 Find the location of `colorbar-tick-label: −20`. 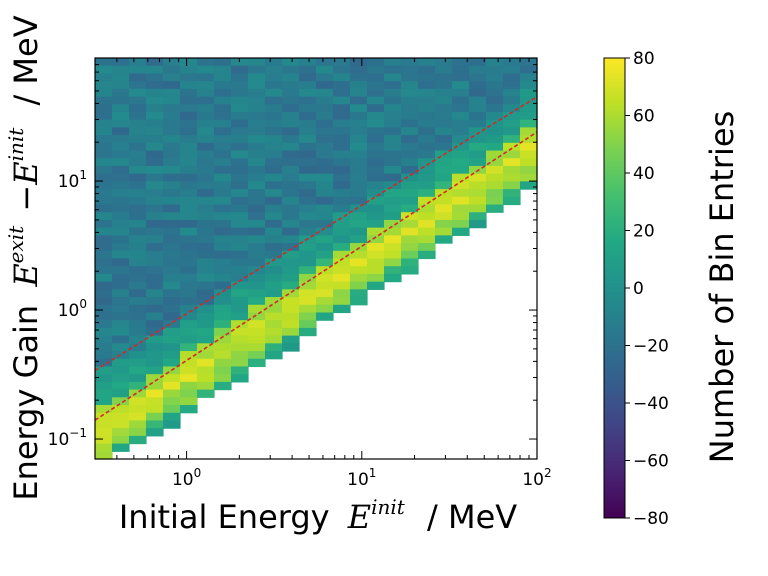

colorbar-tick-label: −20 is located at coordinates (651, 347).